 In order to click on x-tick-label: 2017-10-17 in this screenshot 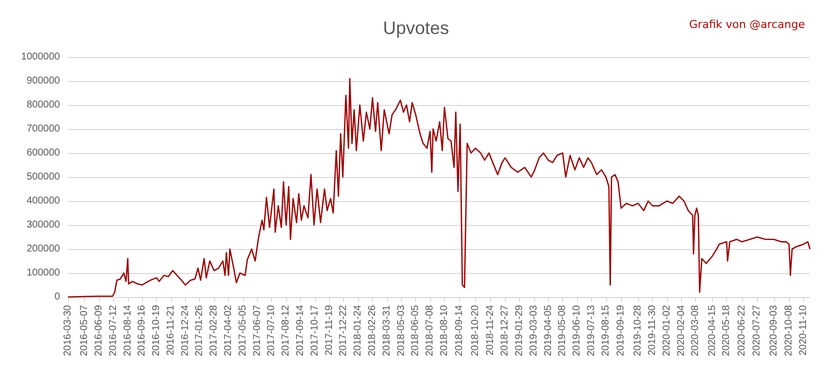, I will do `click(314, 330)`.